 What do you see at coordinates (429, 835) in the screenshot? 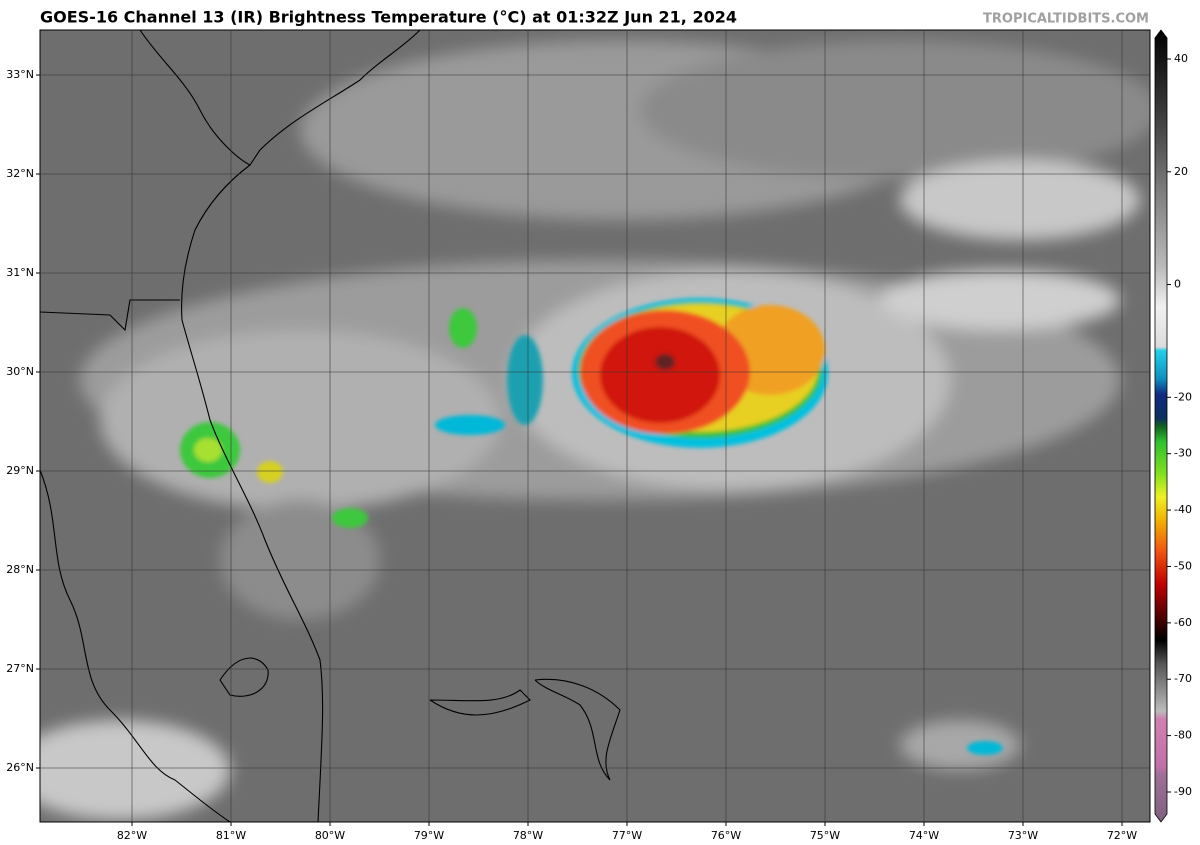
I see `lon-label: 79°W` at bounding box center [429, 835].